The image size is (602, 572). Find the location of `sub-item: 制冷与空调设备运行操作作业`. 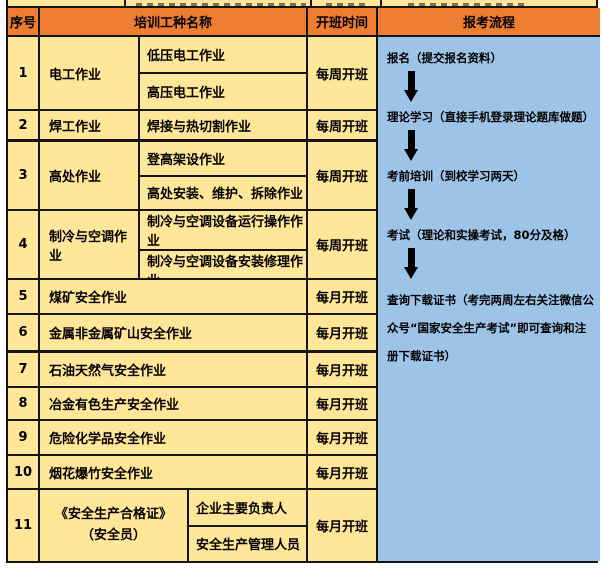

sub-item: 制冷与空调设备运行操作作业 is located at coordinates (225, 232).